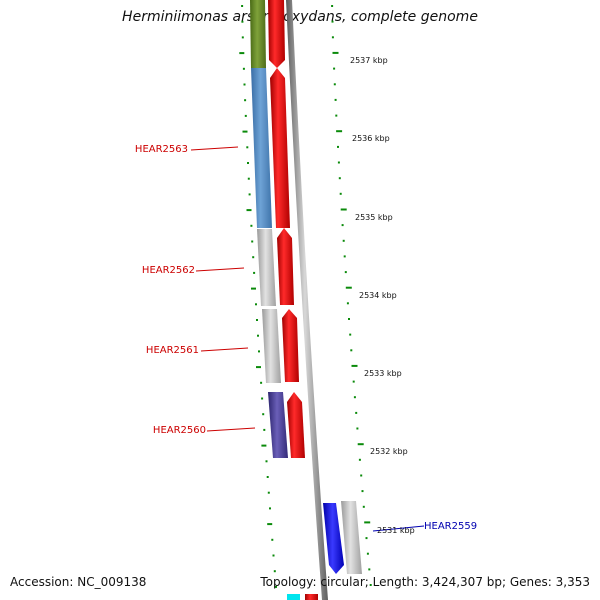  I want to click on feature-track-right, so click(342, 537).